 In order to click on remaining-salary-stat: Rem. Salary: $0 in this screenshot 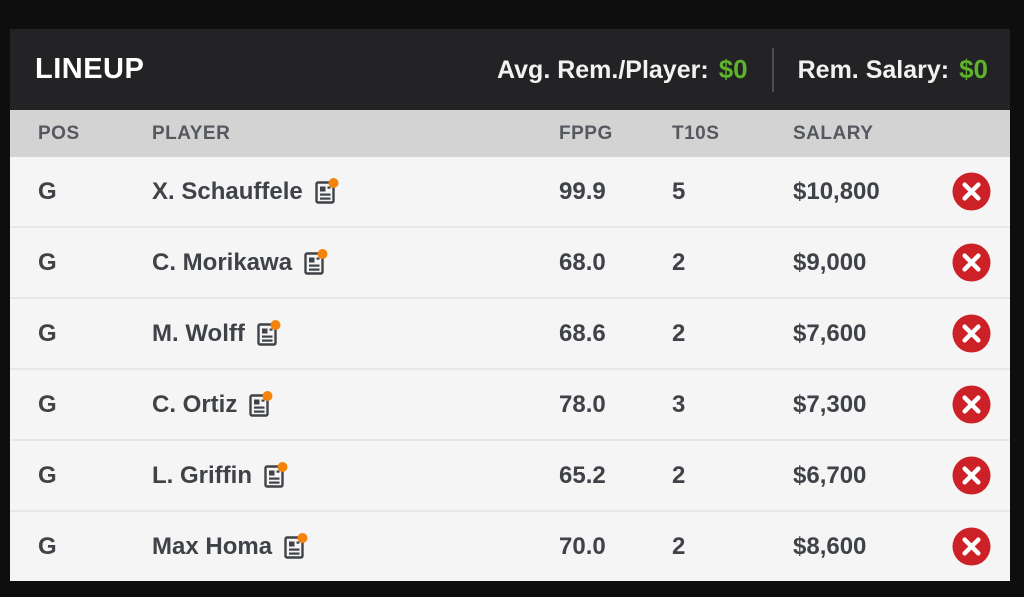, I will do `click(893, 69)`.